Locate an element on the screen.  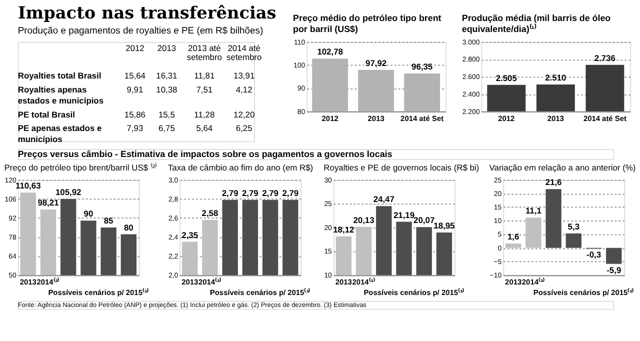
data-label: 96,35 is located at coordinates (422, 67).